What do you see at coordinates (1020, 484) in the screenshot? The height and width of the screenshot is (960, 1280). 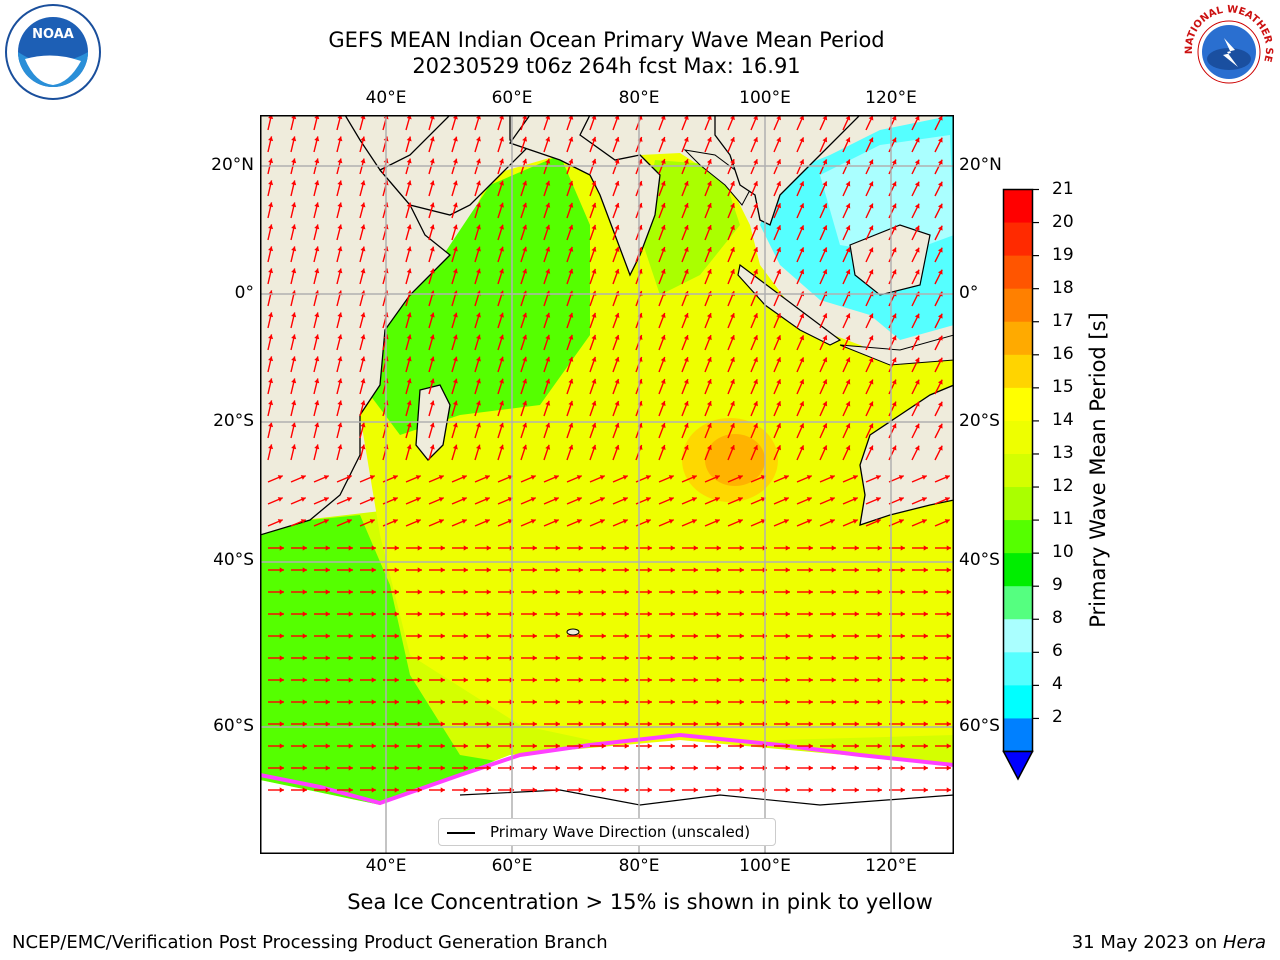 I see `colorbar` at bounding box center [1020, 484].